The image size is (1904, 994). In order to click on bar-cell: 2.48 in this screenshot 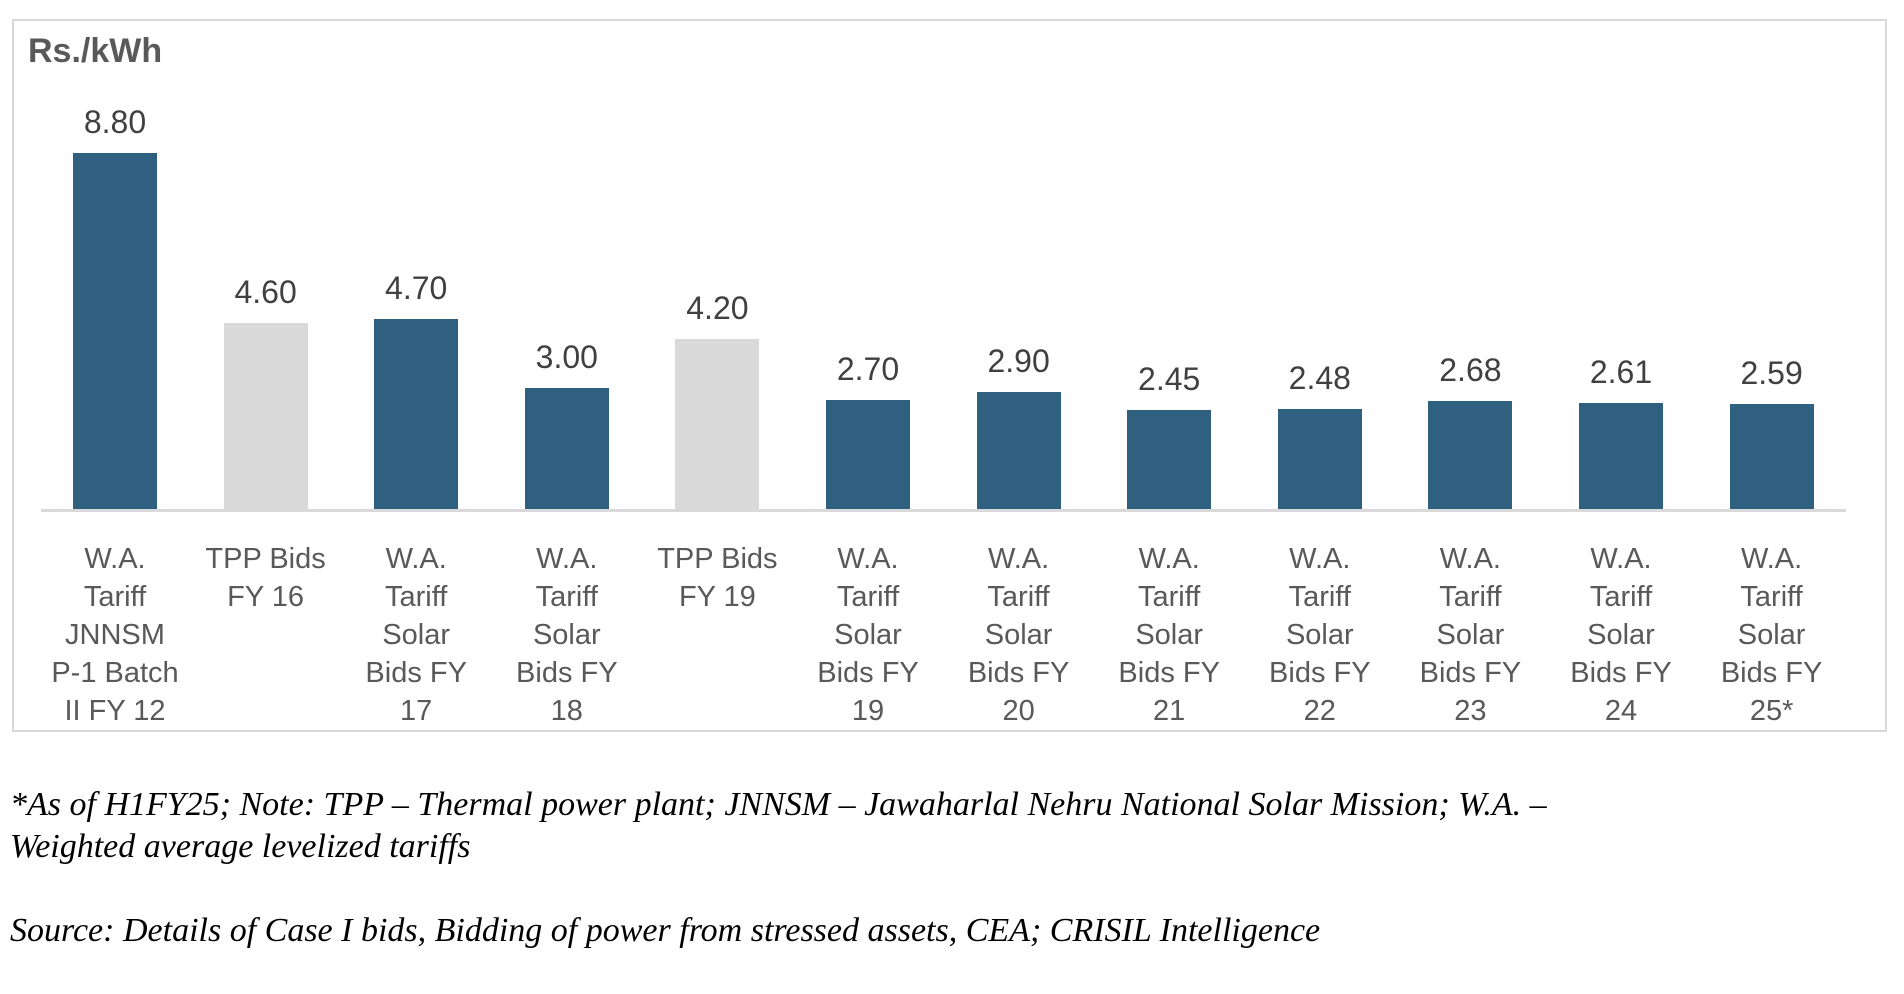, I will do `click(1319, 265)`.